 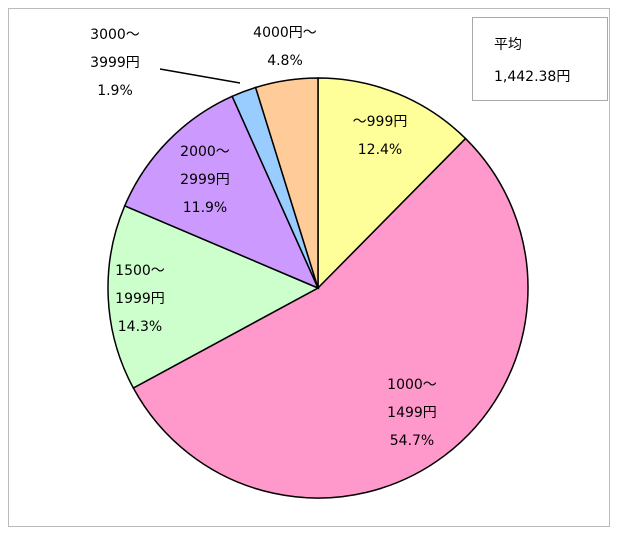 What do you see at coordinates (285, 61) in the screenshot?
I see `value-label: 4.8%` at bounding box center [285, 61].